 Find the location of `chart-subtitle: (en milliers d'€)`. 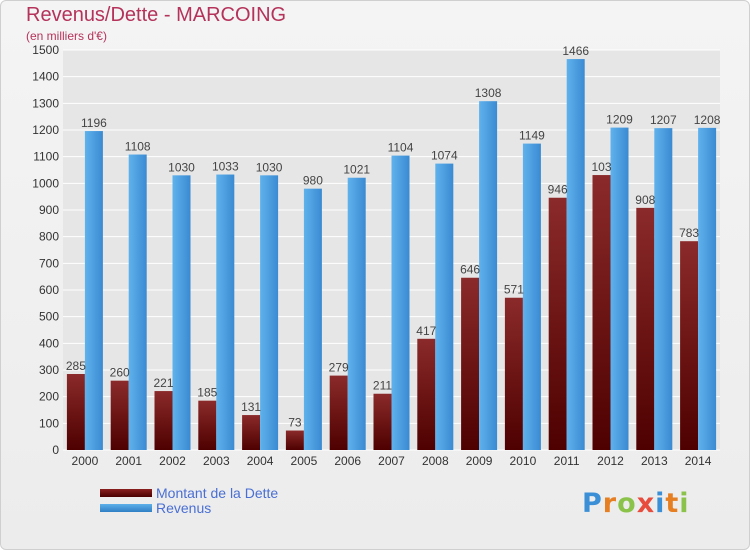

chart-subtitle: (en milliers d'€) is located at coordinates (66, 36).